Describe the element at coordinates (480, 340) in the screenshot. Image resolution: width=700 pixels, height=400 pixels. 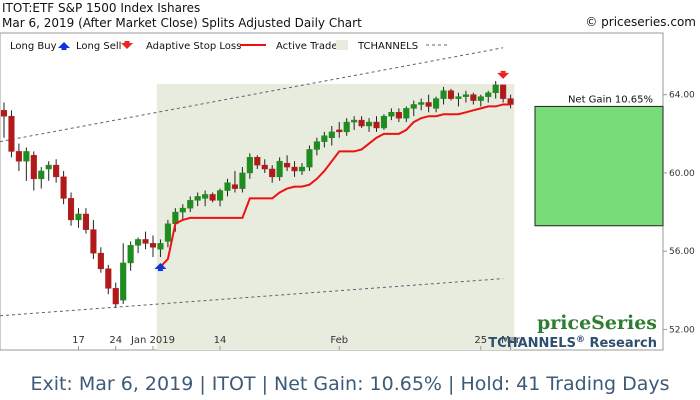
I see `x-tick-label: 25` at that location.